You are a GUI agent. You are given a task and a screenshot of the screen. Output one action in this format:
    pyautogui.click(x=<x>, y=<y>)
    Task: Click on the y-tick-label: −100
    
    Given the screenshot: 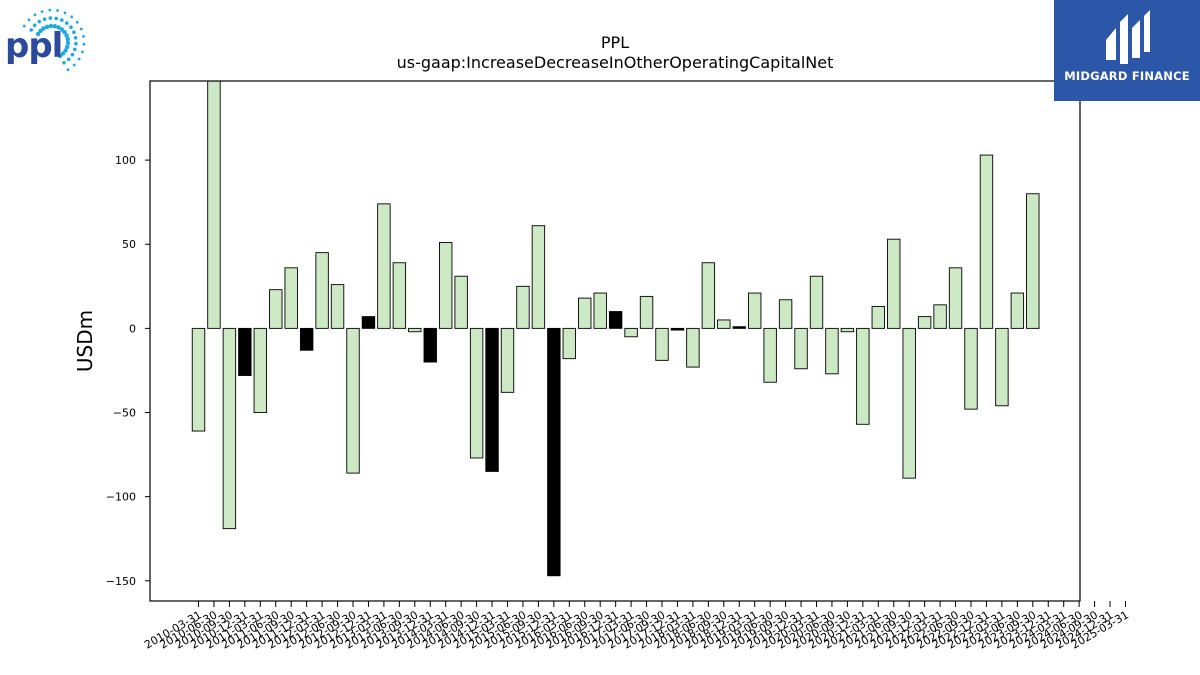 What is the action you would take?
    pyautogui.click(x=121, y=497)
    